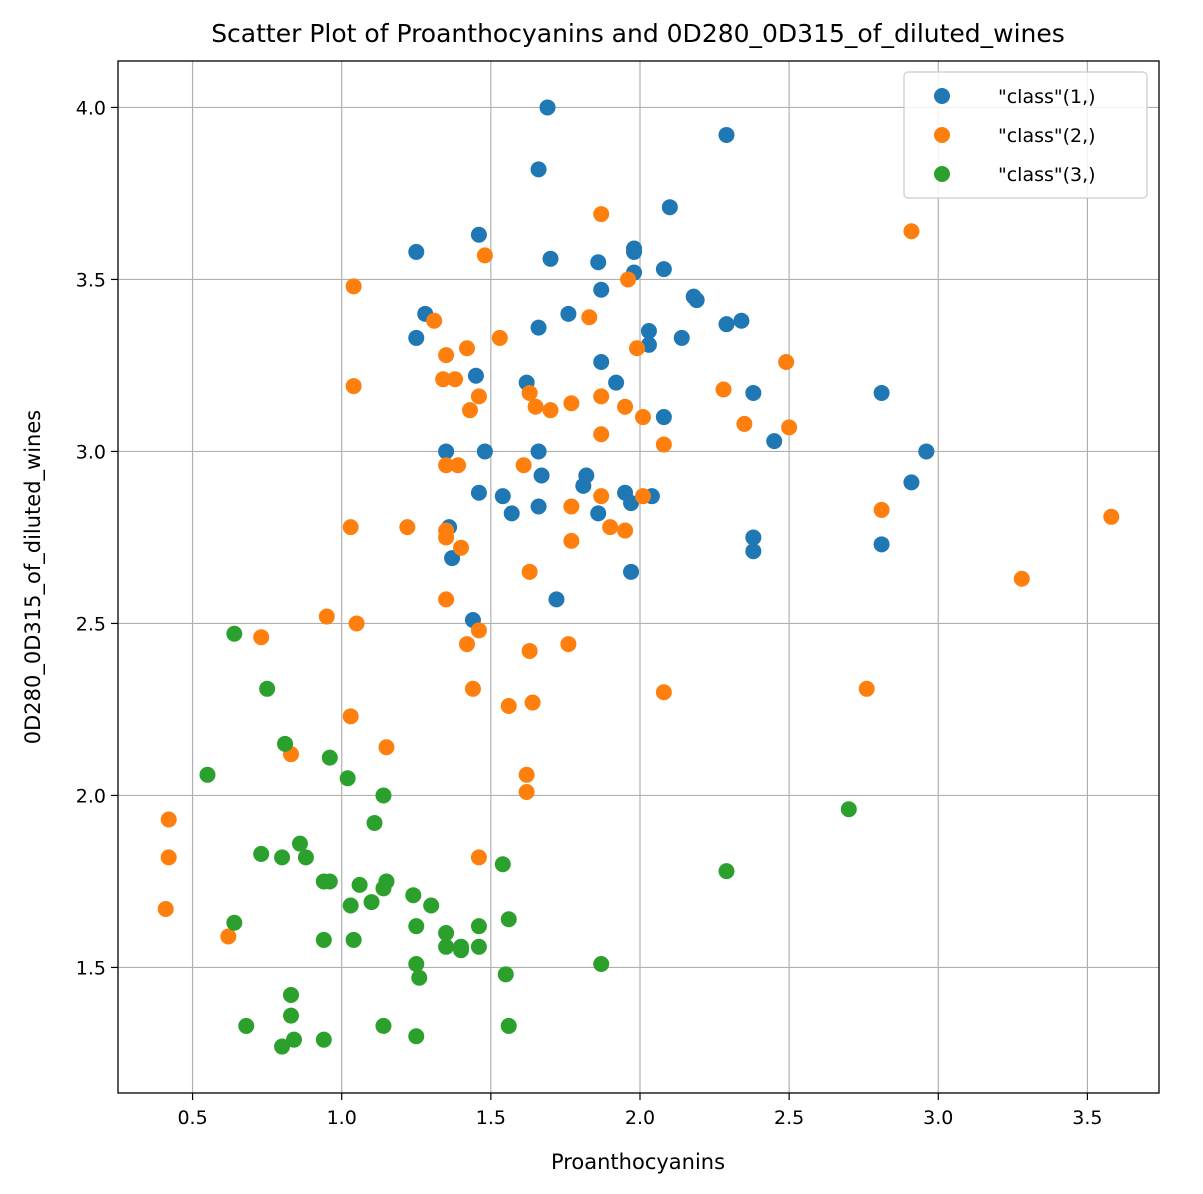  Describe the element at coordinates (491, 1118) in the screenshot. I see `x-tick-label: 1.5` at that location.